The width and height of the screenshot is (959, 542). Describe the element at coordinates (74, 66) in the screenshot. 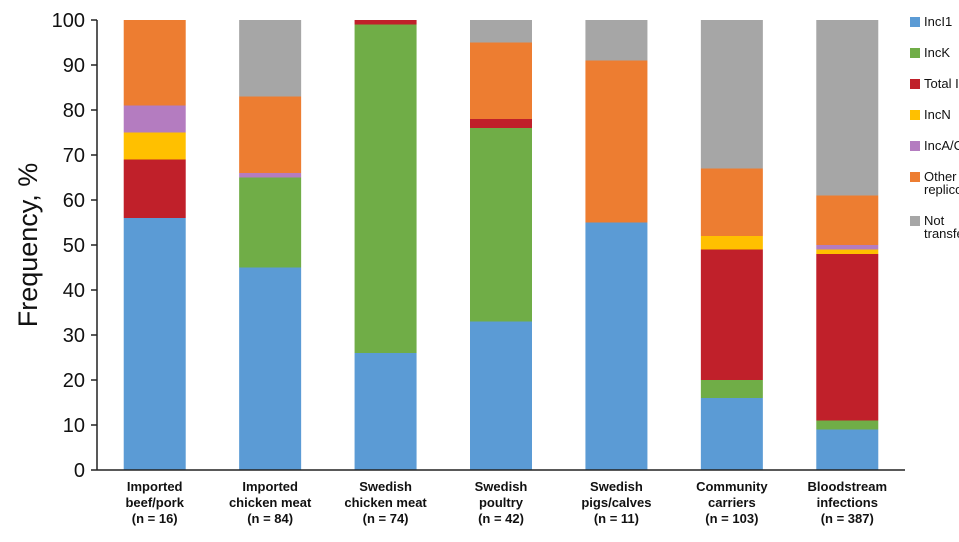

I see `y-tick-label: 90` at that location.